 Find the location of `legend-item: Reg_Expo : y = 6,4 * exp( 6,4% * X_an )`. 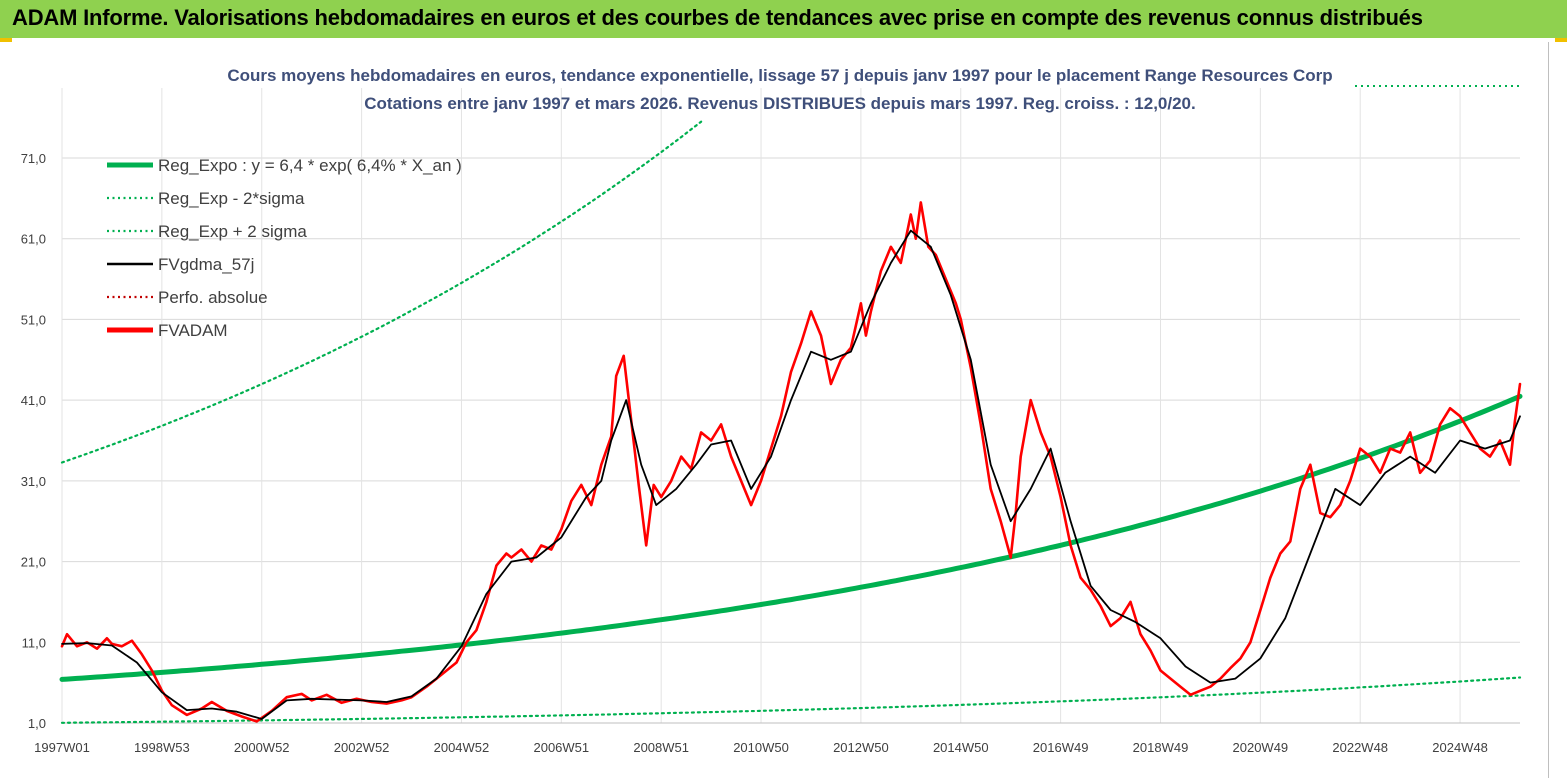

legend-item: Reg_Expo : y = 6,4 * exp( 6,4% * X_an ) is located at coordinates (284, 165).